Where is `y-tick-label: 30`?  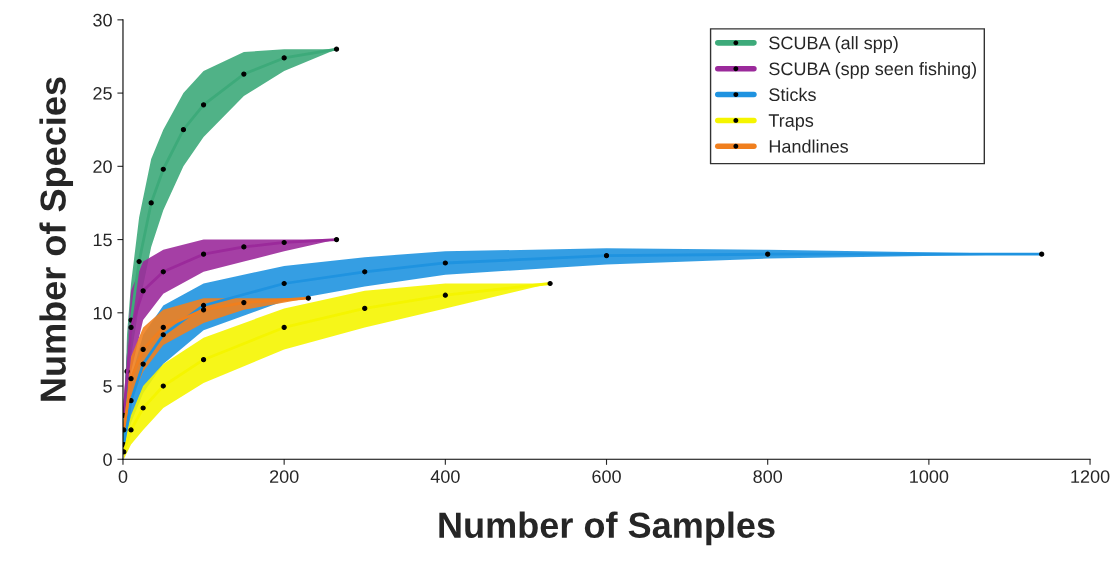 y-tick-label: 30 is located at coordinates (102, 20).